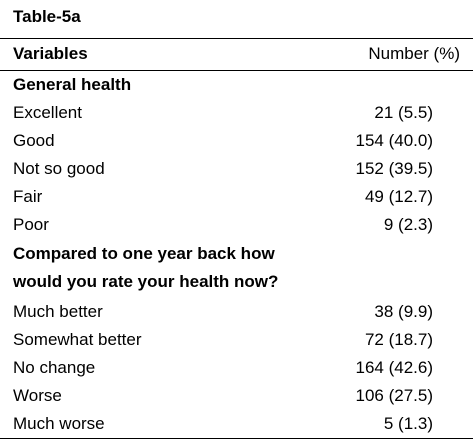  Describe the element at coordinates (403, 311) in the screenshot. I see `row-value: 38 (9.9)` at that location.